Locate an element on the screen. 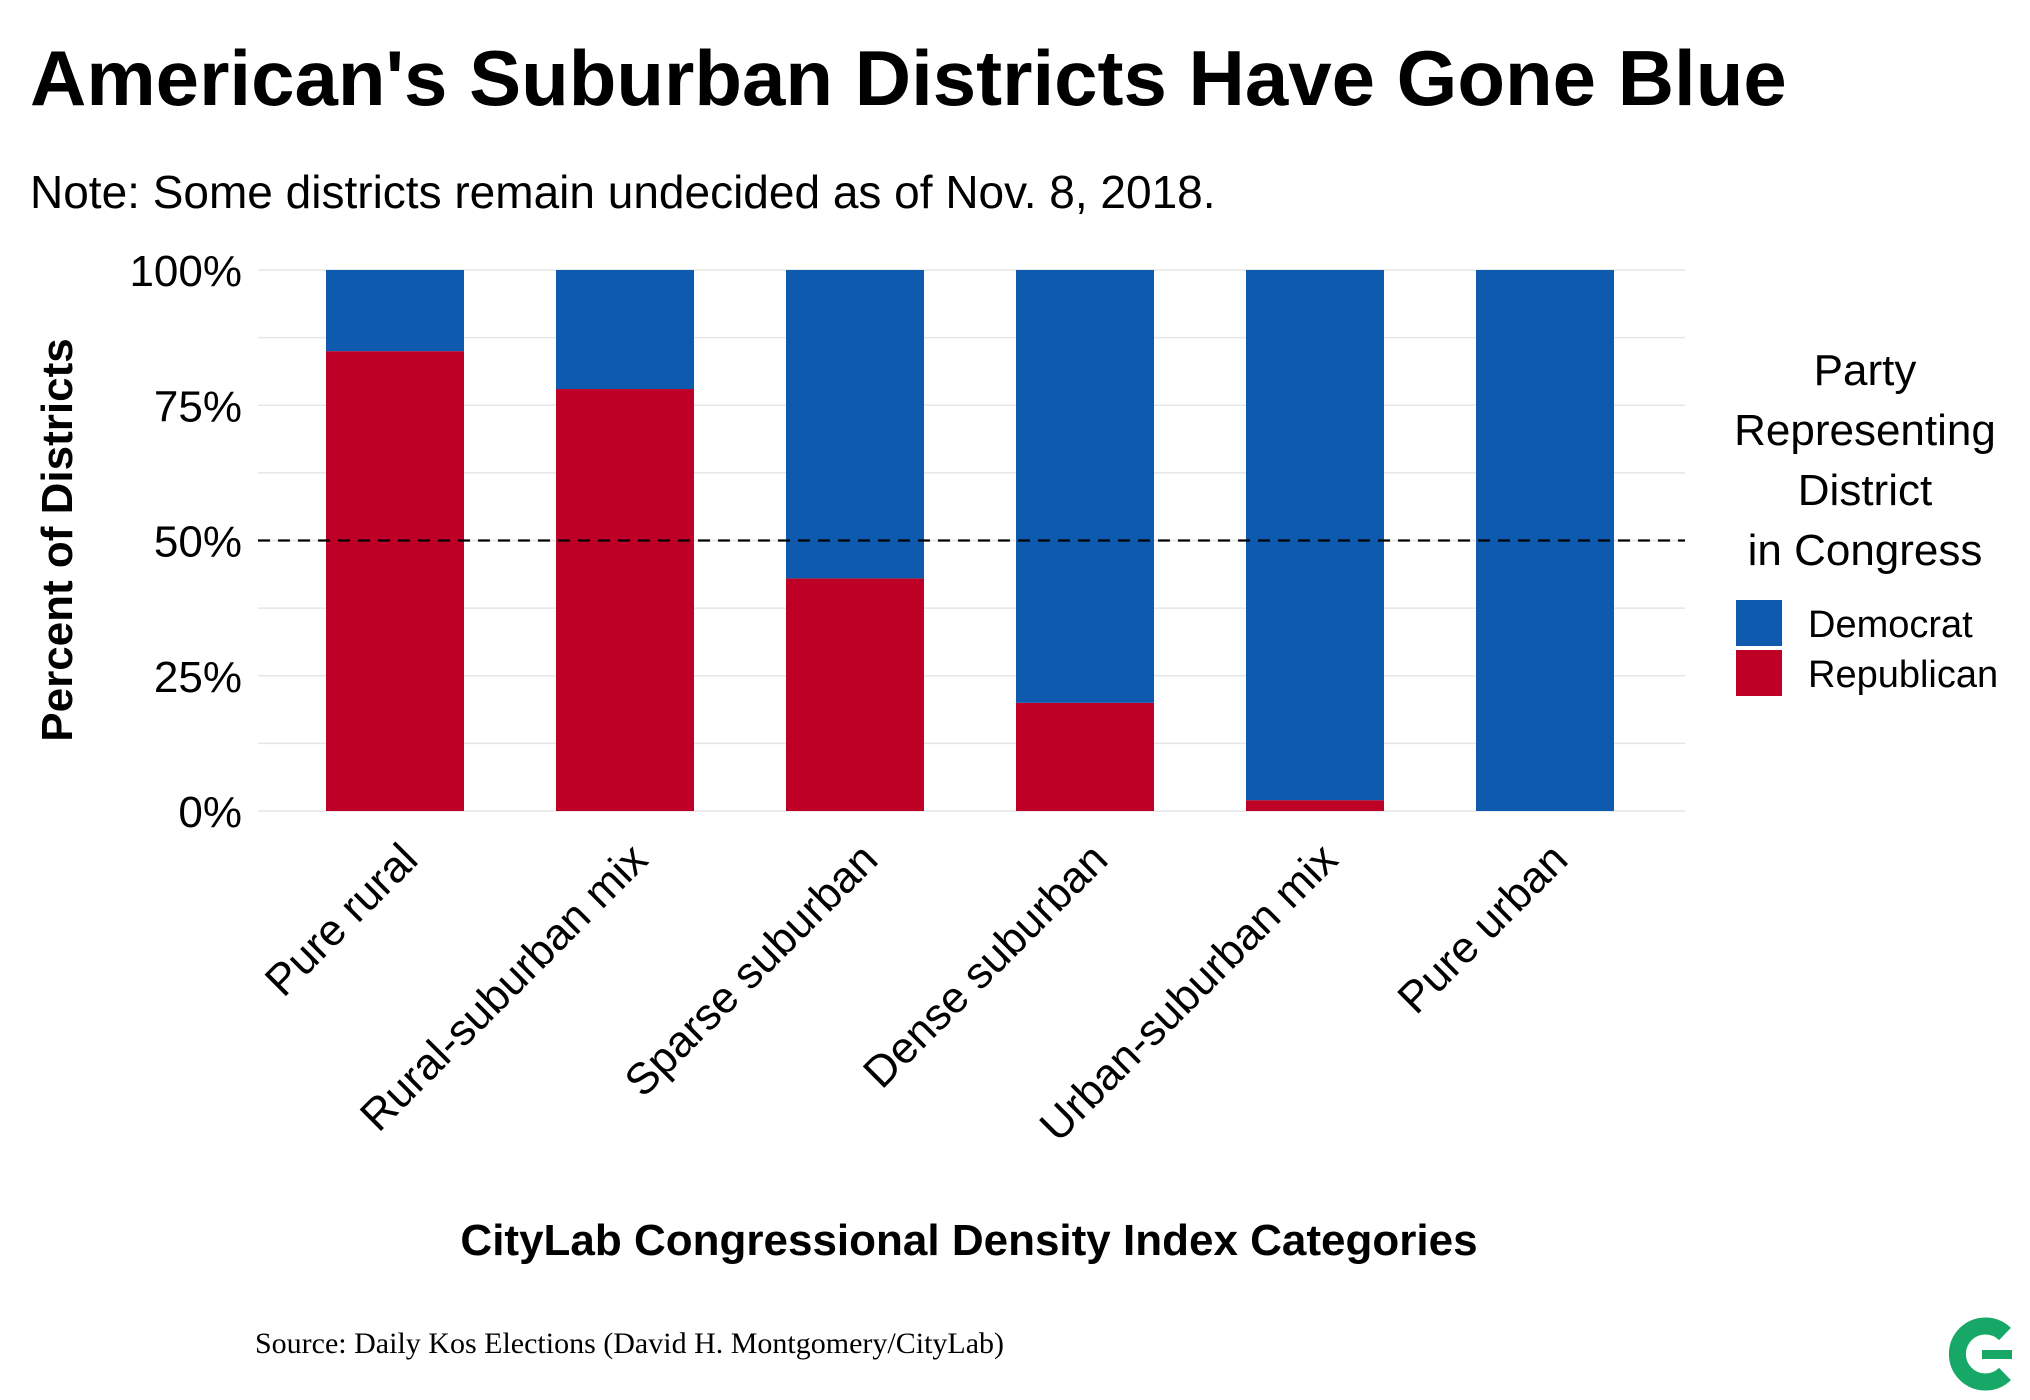 This screenshot has height=1400, width=2030. x-tick-label: Pure urban is located at coordinates (1482, 928).